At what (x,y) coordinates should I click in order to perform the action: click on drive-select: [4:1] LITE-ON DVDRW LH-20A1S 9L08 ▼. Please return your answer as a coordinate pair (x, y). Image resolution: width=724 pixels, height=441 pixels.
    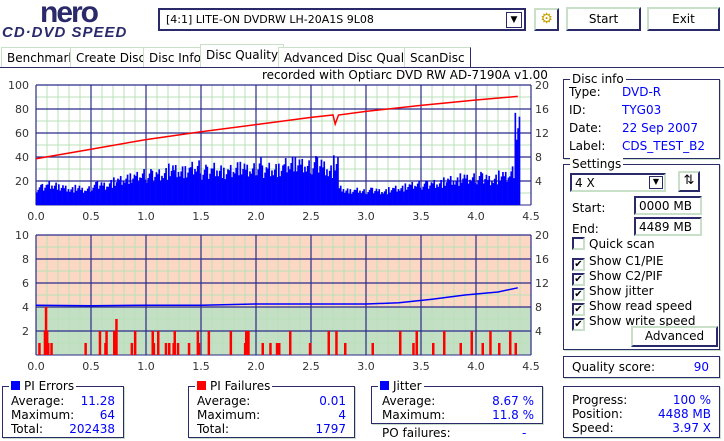
    Looking at the image, I should click on (342, 19).